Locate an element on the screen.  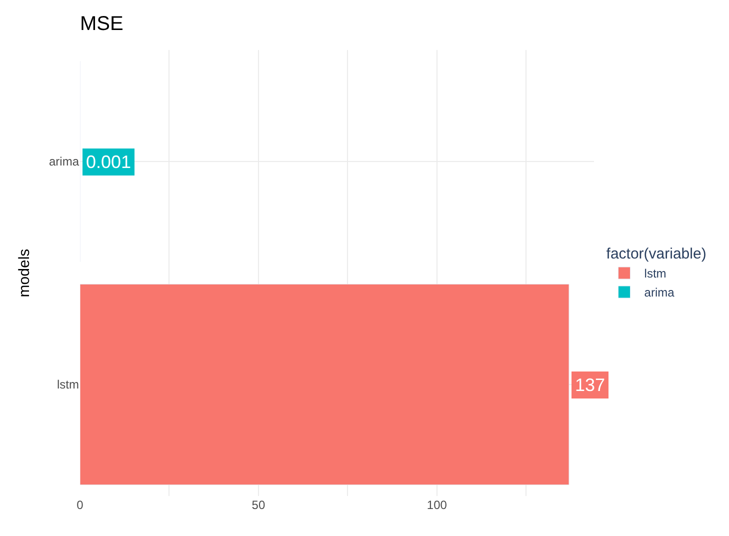
data-label: 0.001 is located at coordinates (109, 162).